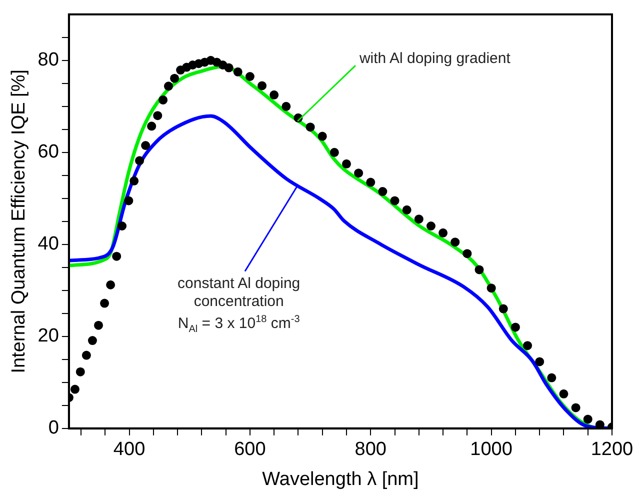  What do you see at coordinates (129, 449) in the screenshot?
I see `x-tick-label: 400` at bounding box center [129, 449].